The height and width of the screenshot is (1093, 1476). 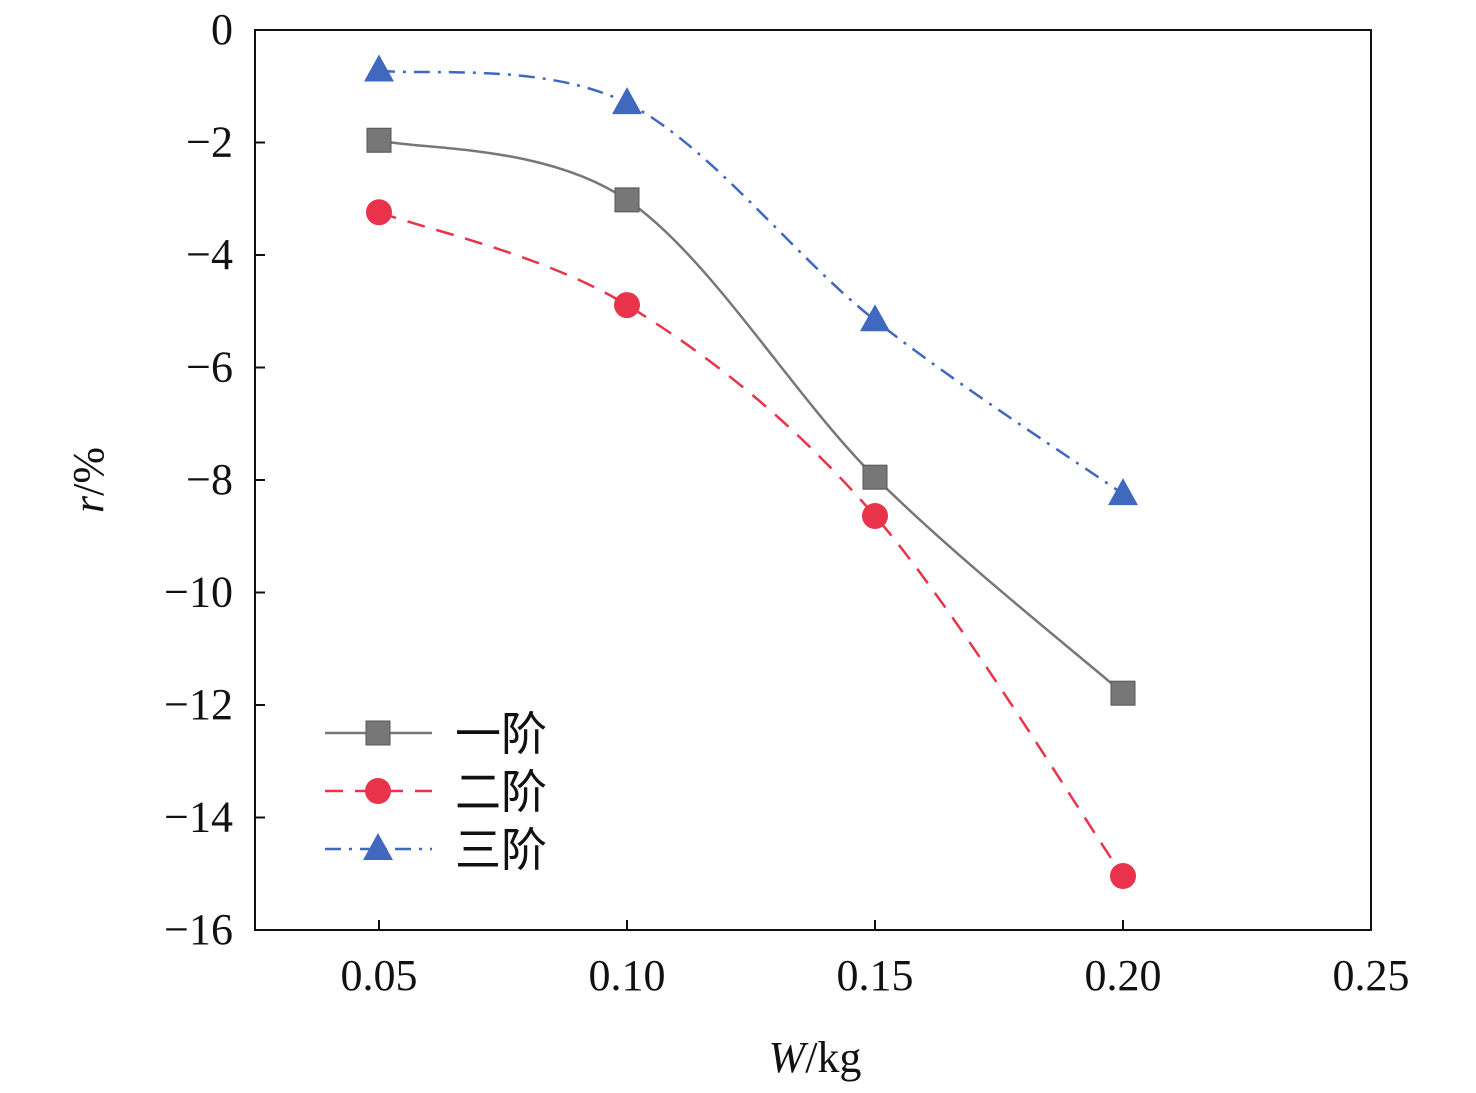 What do you see at coordinates (209, 479) in the screenshot?
I see `y-tick-label: −8` at bounding box center [209, 479].